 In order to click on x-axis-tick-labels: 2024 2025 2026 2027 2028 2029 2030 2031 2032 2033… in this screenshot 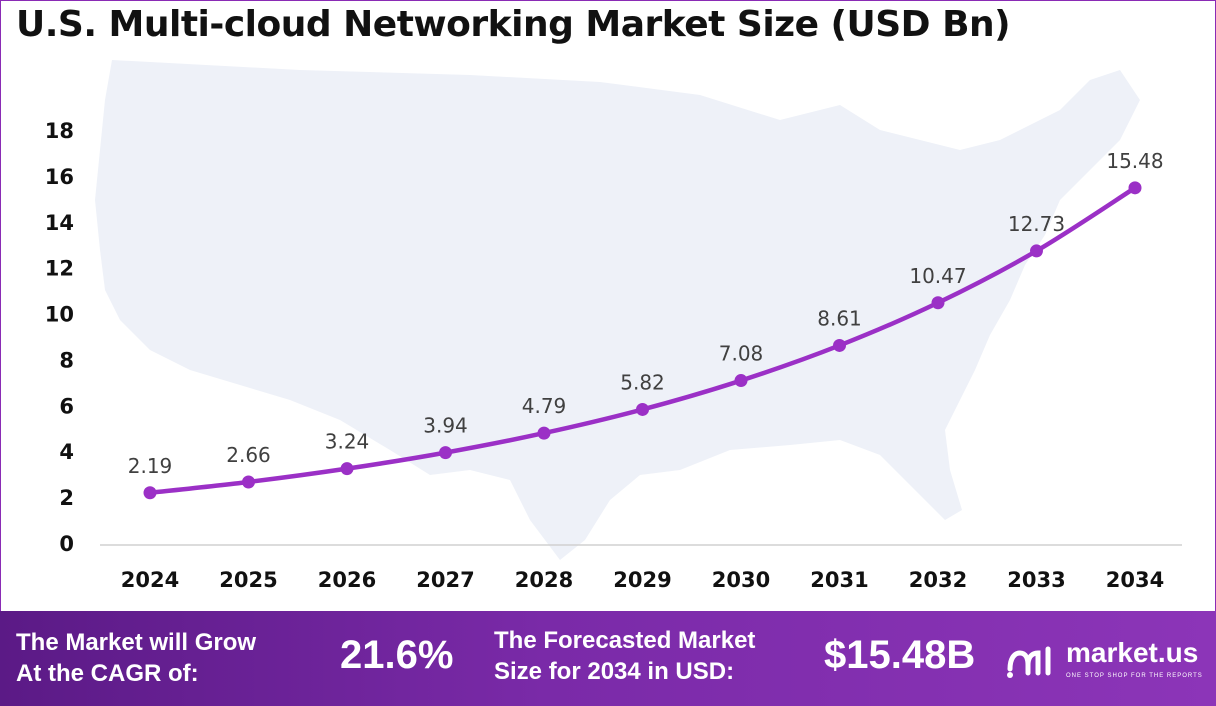, I will do `click(642, 580)`.